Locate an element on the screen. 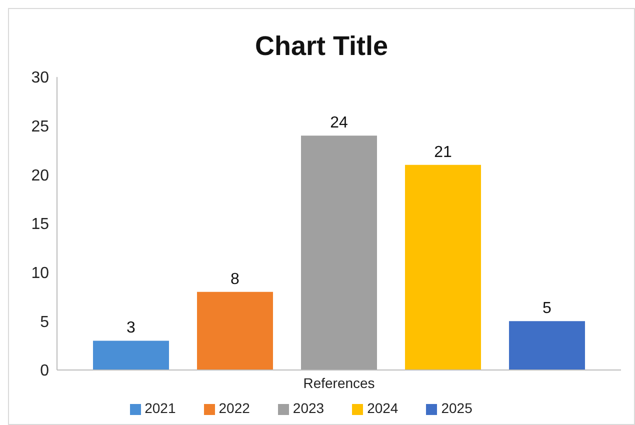  chart-title: Chart Title is located at coordinates (322, 47).